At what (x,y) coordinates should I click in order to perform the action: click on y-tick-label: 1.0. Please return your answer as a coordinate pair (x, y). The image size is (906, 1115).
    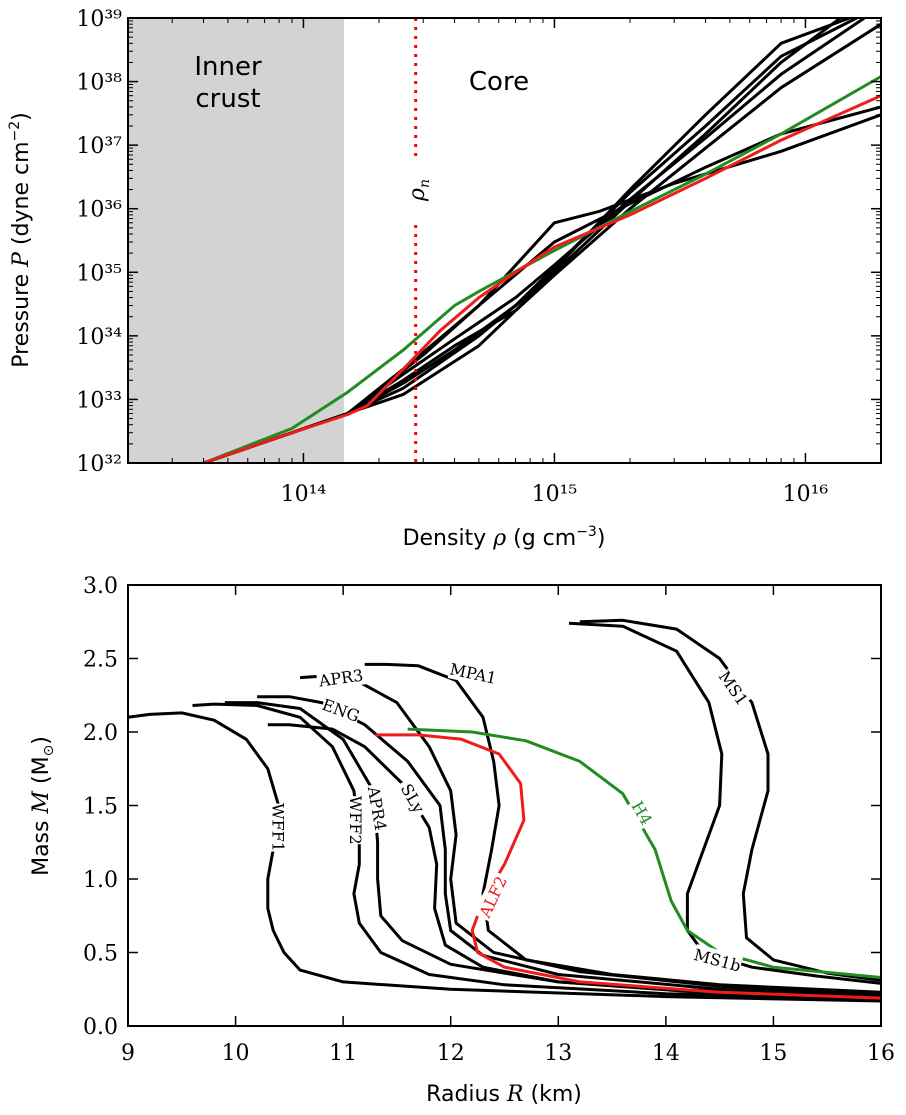
    Looking at the image, I should click on (100, 880).